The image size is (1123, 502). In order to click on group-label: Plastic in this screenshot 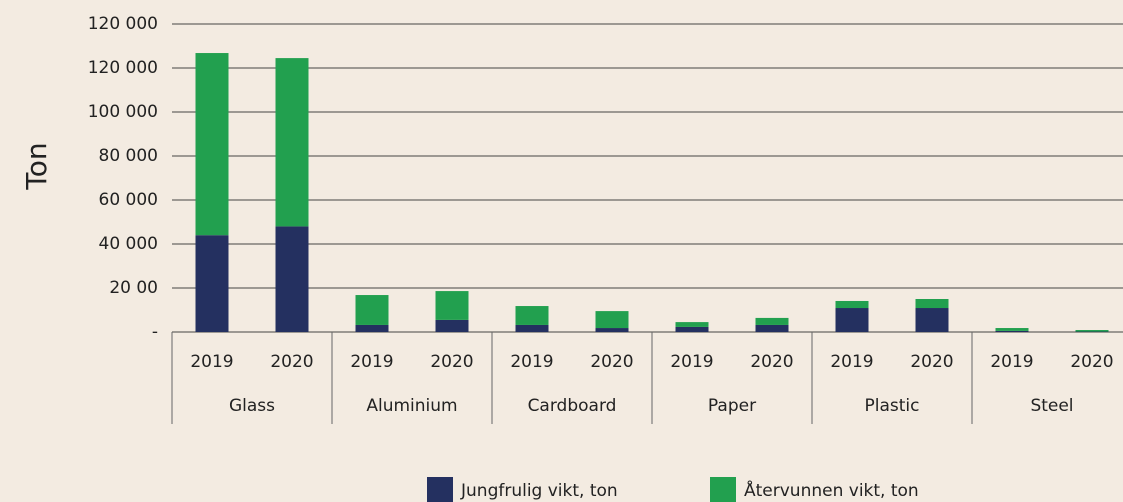, I will do `click(892, 406)`.